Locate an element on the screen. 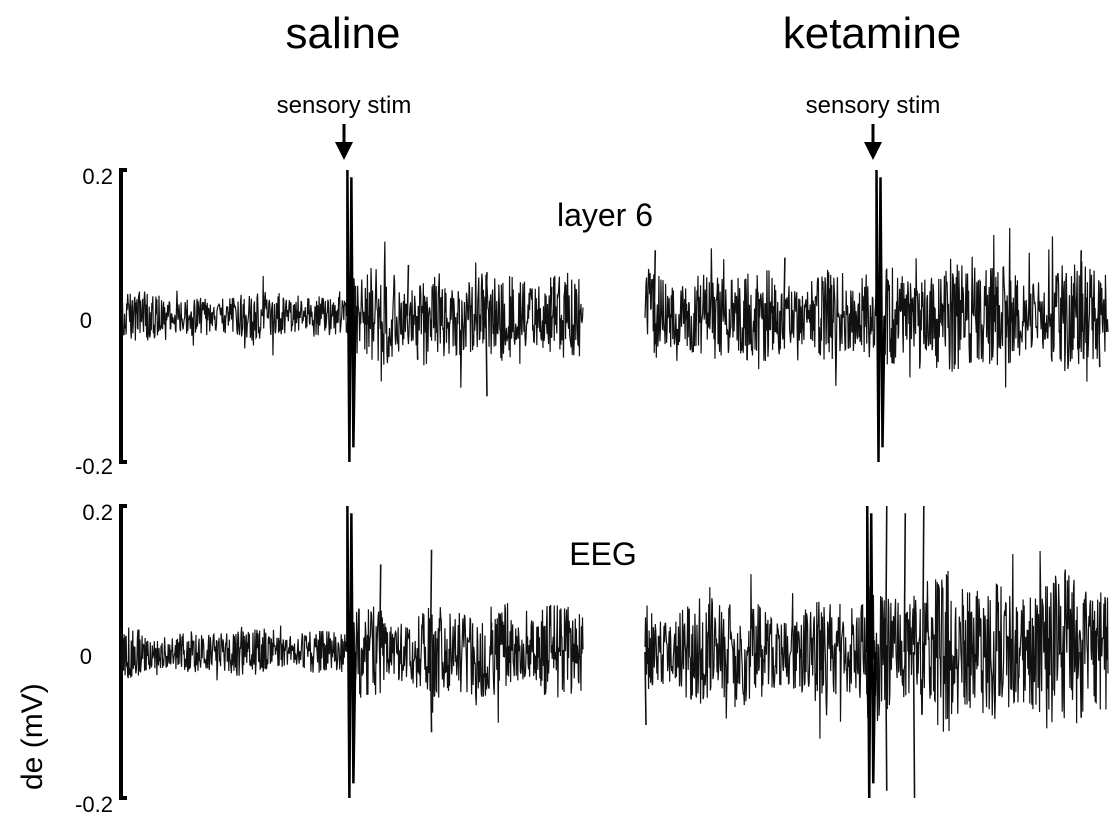 This screenshot has width=1110, height=826. ytick-top-min: -0.2 is located at coordinates (94, 466).